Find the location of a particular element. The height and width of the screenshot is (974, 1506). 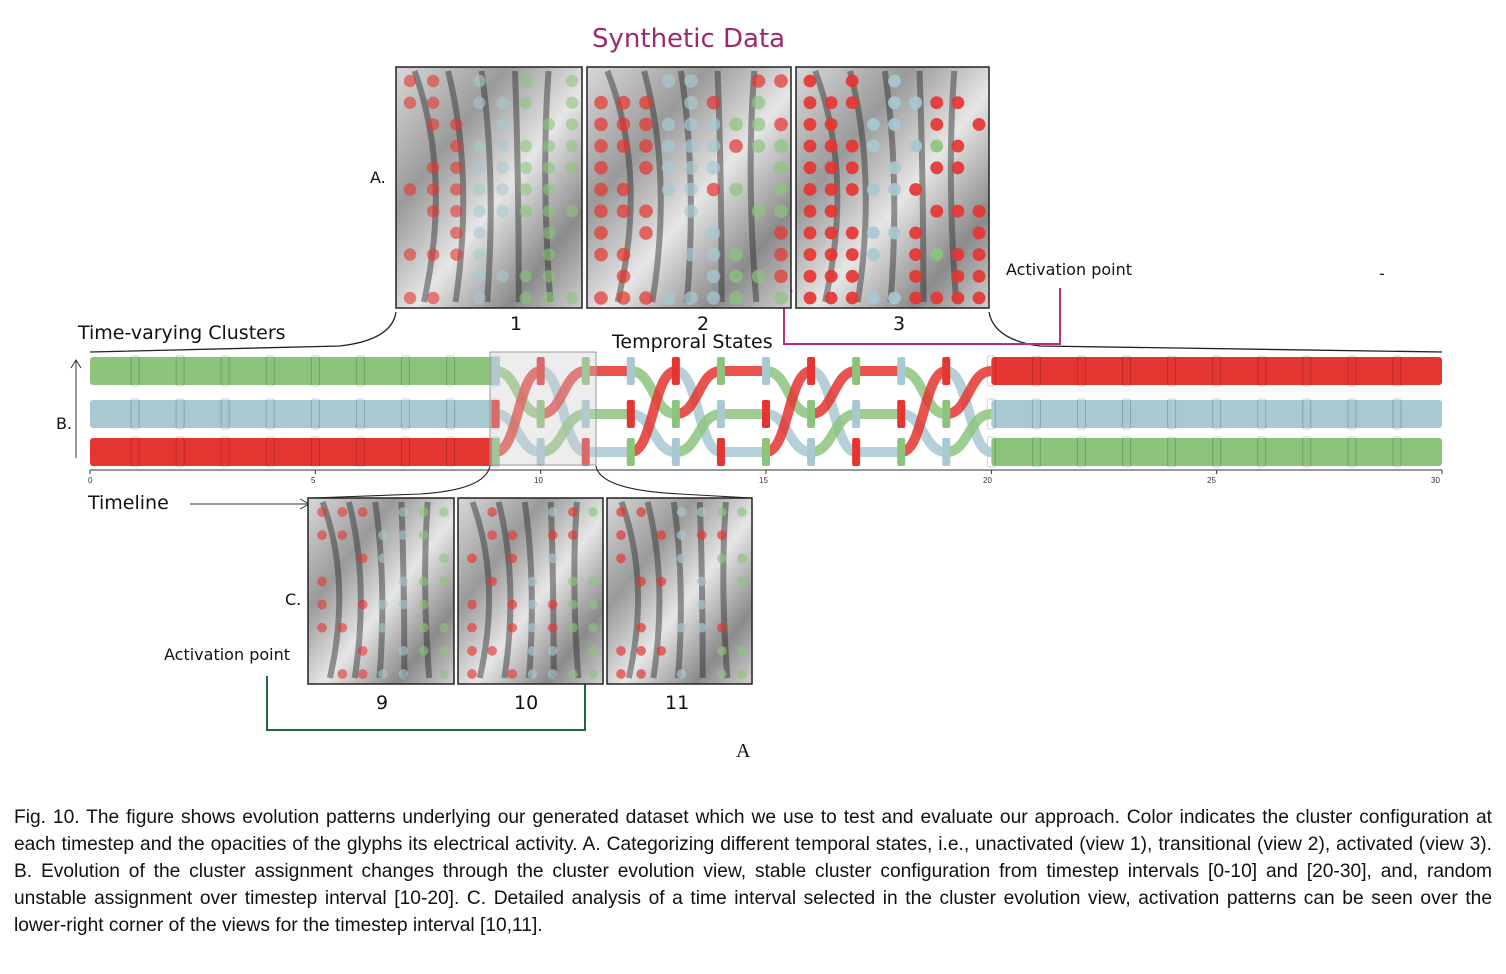

label-section-c: C. is located at coordinates (293, 599).